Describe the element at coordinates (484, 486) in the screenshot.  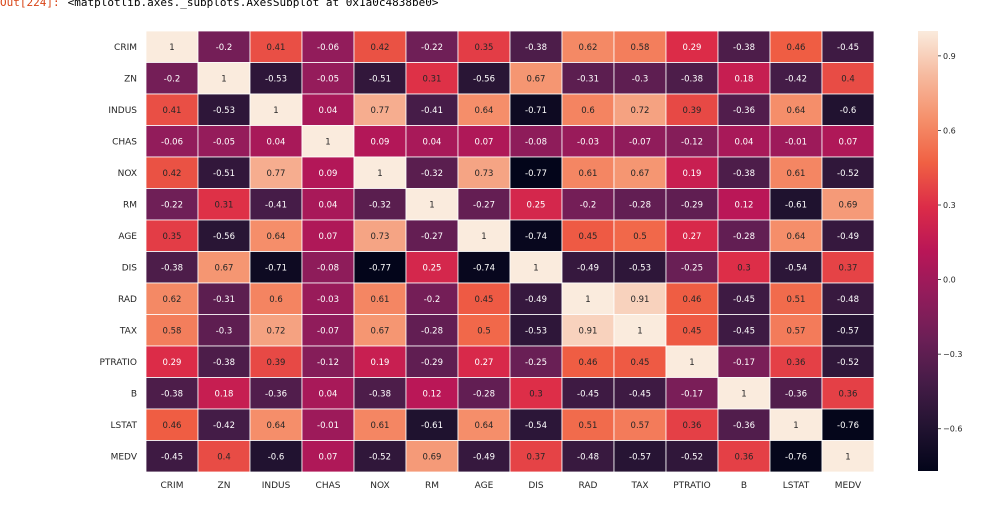
I see `x-tick-label: AGE` at that location.